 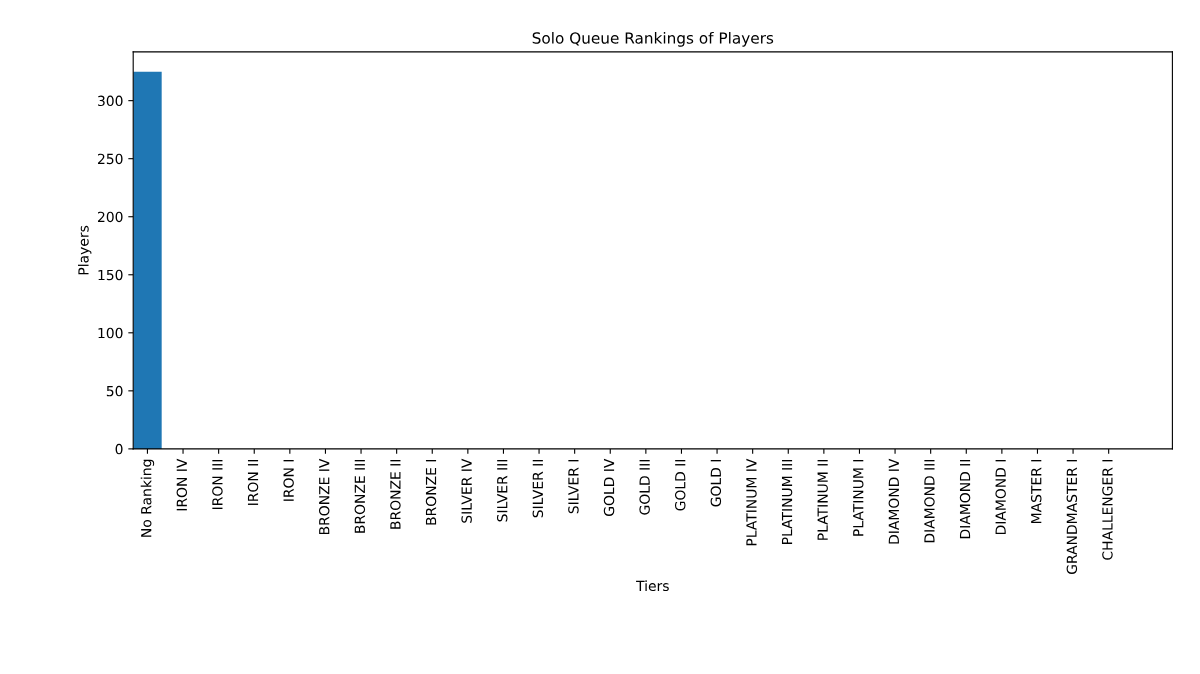 I want to click on x-tick-label: IRON IV, so click(x=182, y=484).